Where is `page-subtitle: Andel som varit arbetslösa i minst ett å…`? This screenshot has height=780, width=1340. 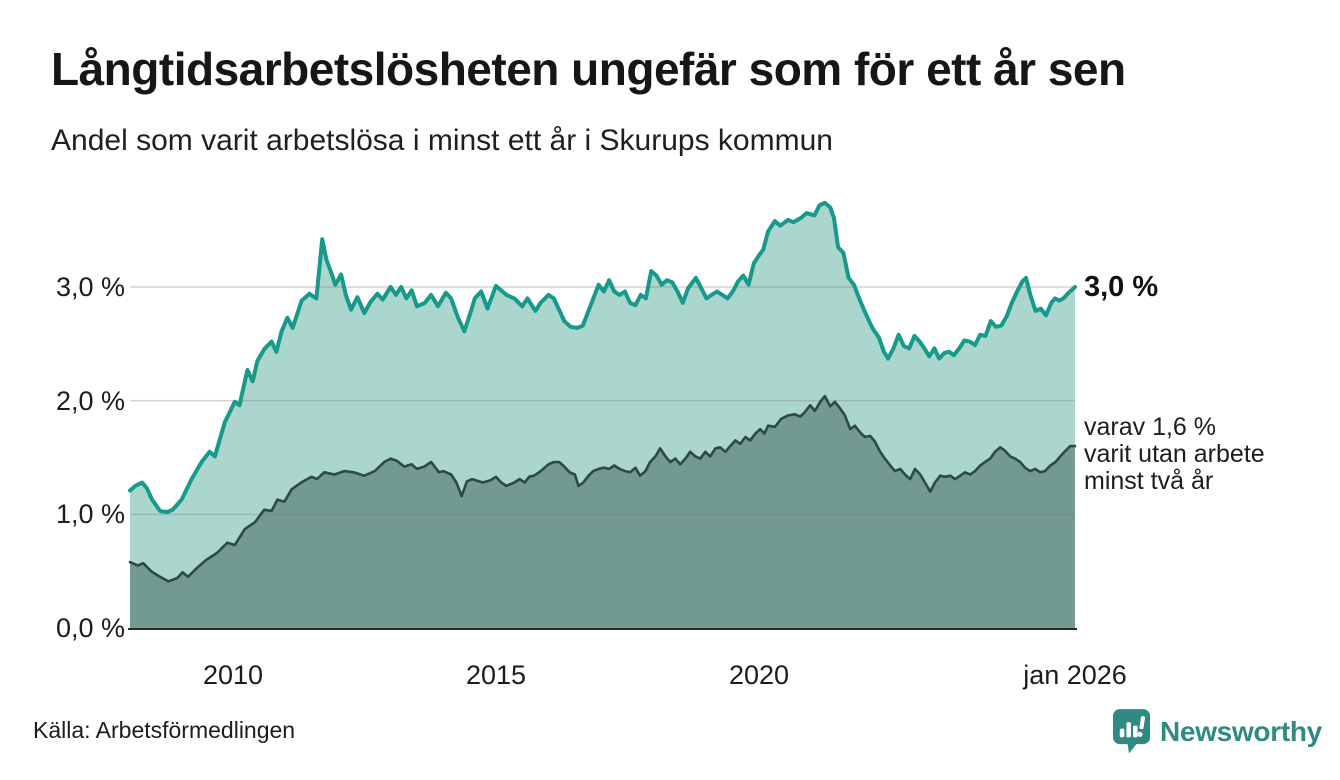
page-subtitle: Andel som varit arbetslösa i minst ett å… is located at coordinates (442, 140).